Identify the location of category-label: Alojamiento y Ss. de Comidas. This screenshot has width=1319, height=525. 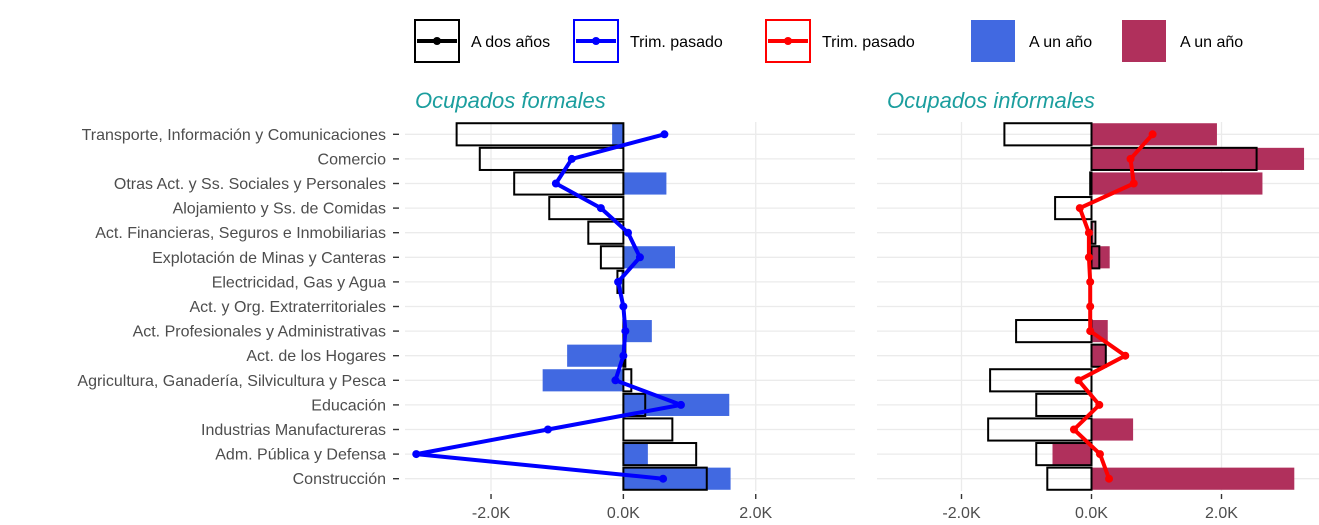
(279, 209).